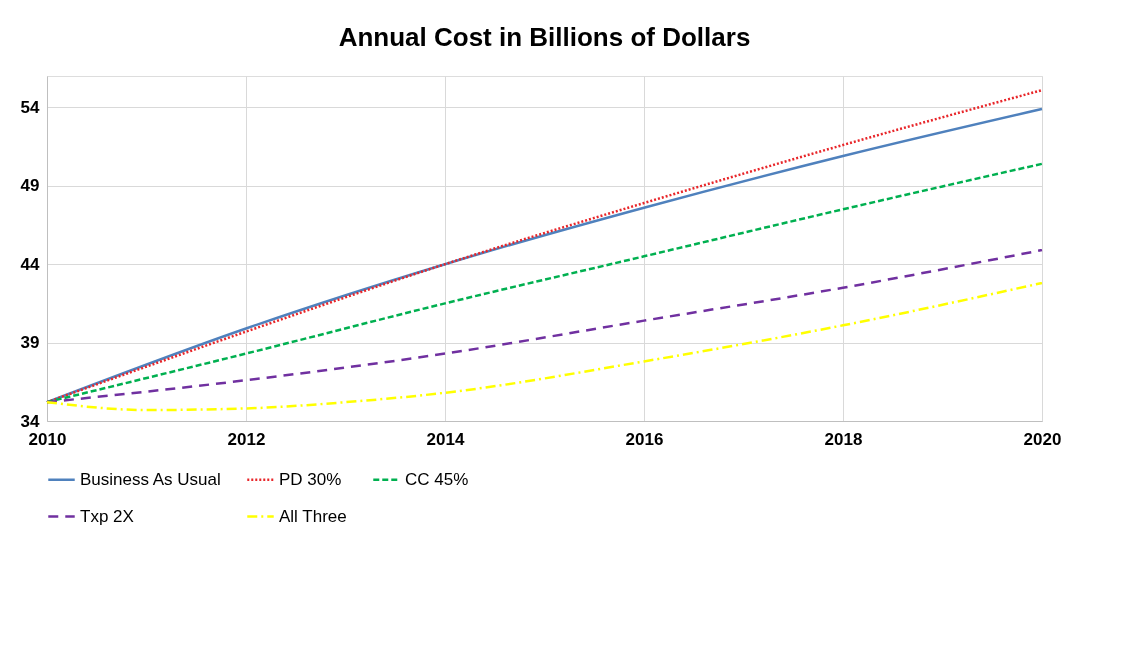  Describe the element at coordinates (47, 439) in the screenshot. I see `x-tick-label: 2010` at that location.